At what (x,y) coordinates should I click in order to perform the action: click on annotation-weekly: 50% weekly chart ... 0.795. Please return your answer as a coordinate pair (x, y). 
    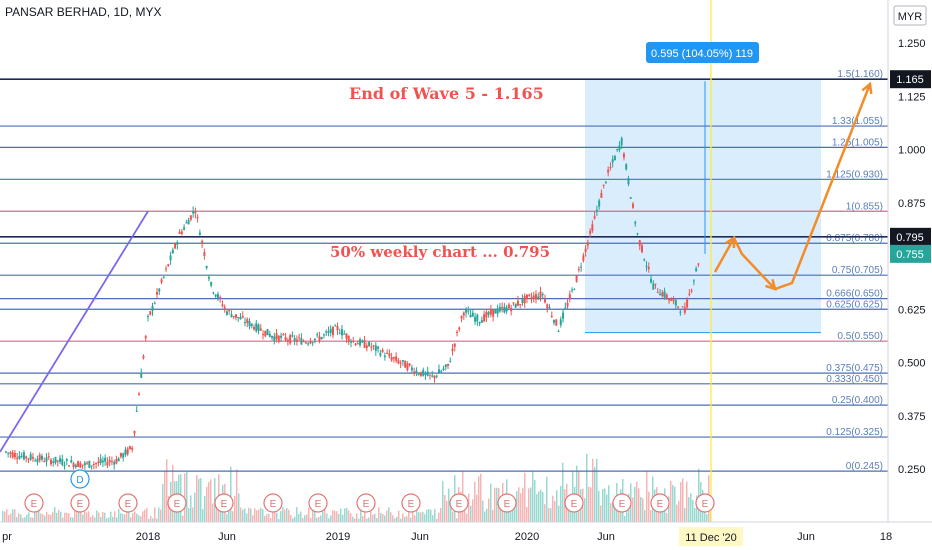
    Looking at the image, I should click on (440, 252).